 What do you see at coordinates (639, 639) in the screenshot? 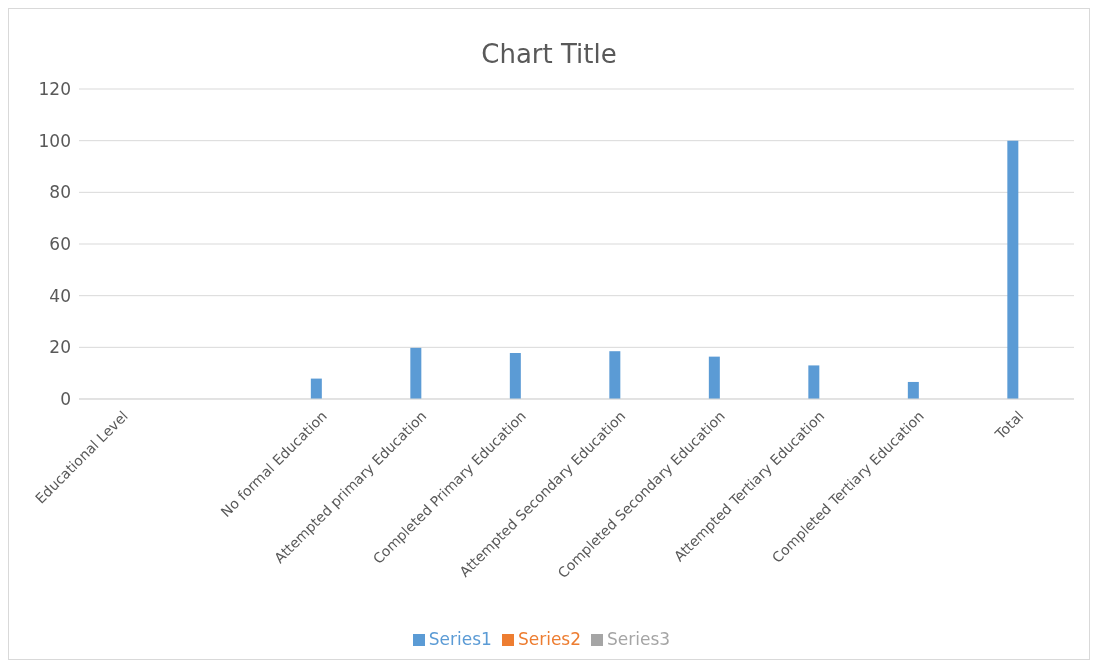
I see `legend-label: Series3` at bounding box center [639, 639].